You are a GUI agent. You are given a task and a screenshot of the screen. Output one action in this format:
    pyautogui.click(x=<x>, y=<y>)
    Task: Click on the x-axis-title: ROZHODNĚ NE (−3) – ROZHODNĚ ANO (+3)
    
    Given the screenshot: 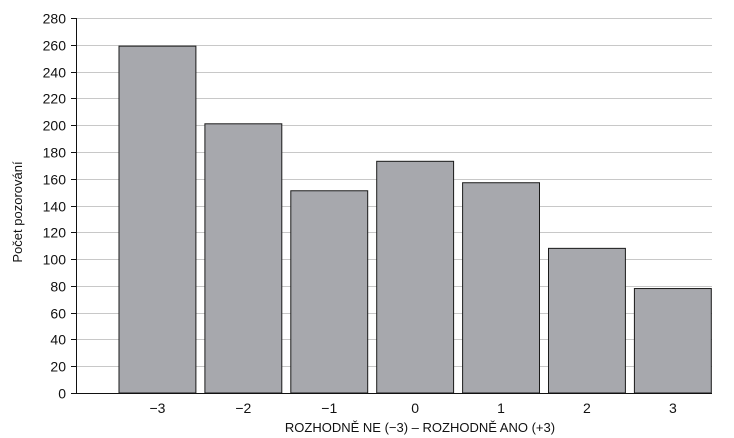 What is the action you would take?
    pyautogui.click(x=420, y=427)
    